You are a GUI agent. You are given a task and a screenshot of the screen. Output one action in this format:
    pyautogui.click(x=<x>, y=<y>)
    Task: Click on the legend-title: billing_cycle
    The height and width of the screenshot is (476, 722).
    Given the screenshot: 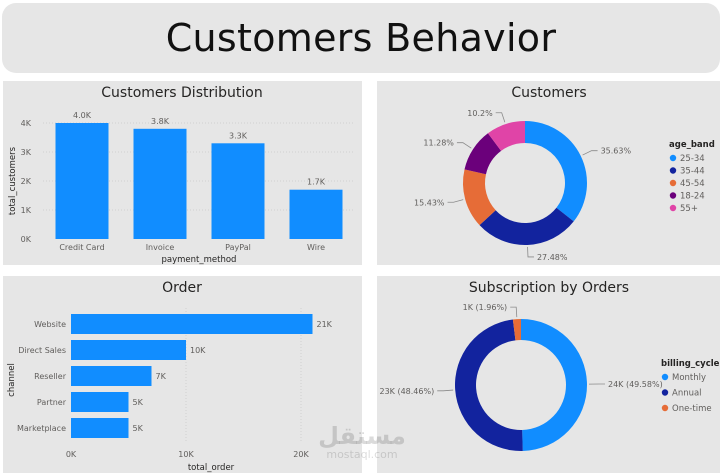 What is the action you would take?
    pyautogui.click(x=690, y=364)
    